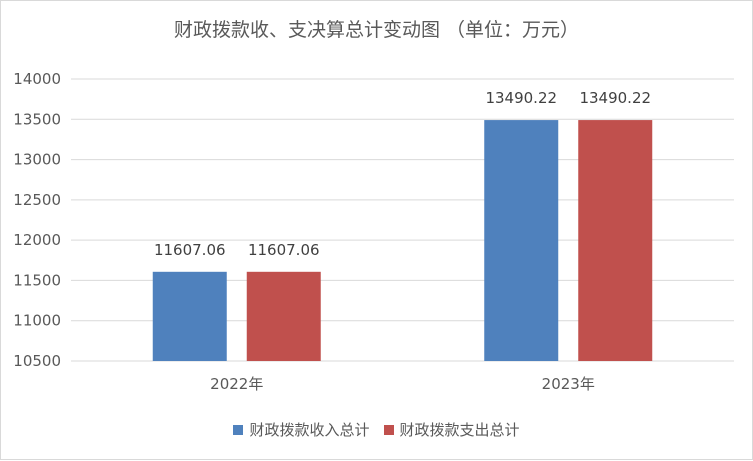 Image resolution: width=753 pixels, height=461 pixels. What do you see at coordinates (238, 429) in the screenshot?
I see `legend-swatch-income` at bounding box center [238, 429].